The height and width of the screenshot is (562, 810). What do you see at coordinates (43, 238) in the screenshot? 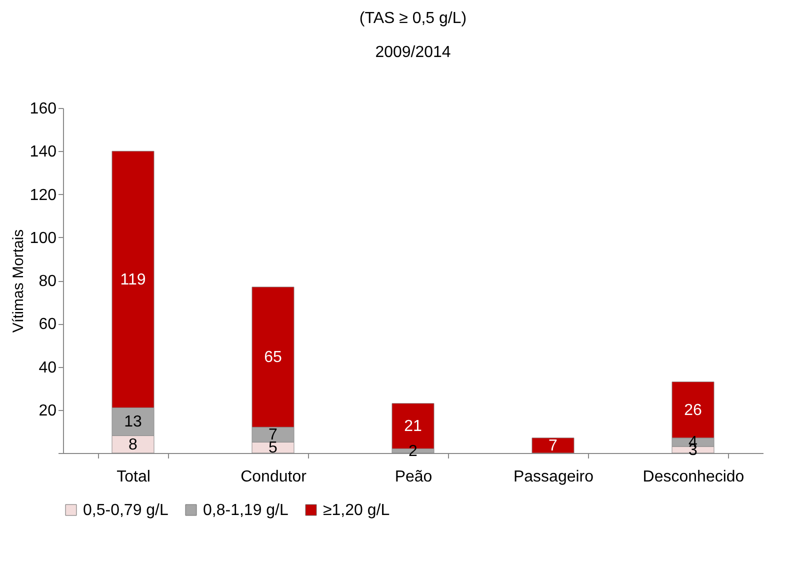
I see `y-tick-label: 100` at bounding box center [43, 238].